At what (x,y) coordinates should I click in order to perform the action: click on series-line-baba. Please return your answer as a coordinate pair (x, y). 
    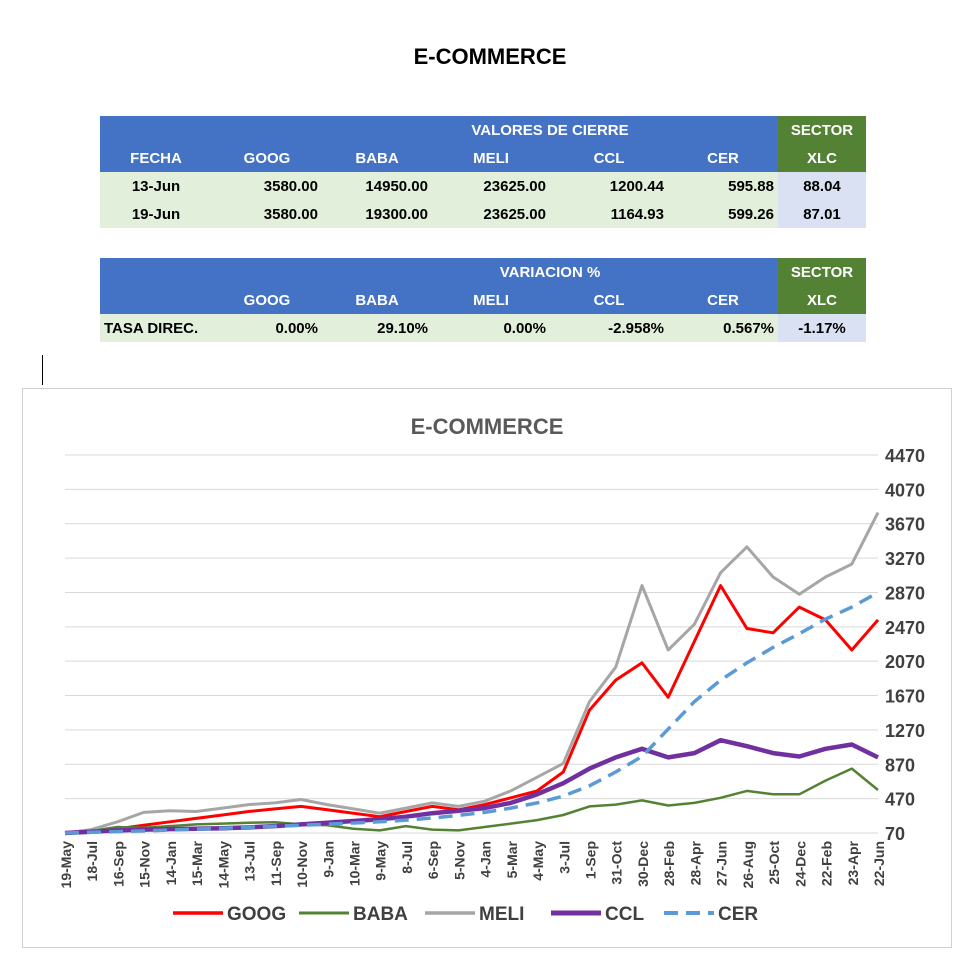
    Looking at the image, I should click on (471, 801).